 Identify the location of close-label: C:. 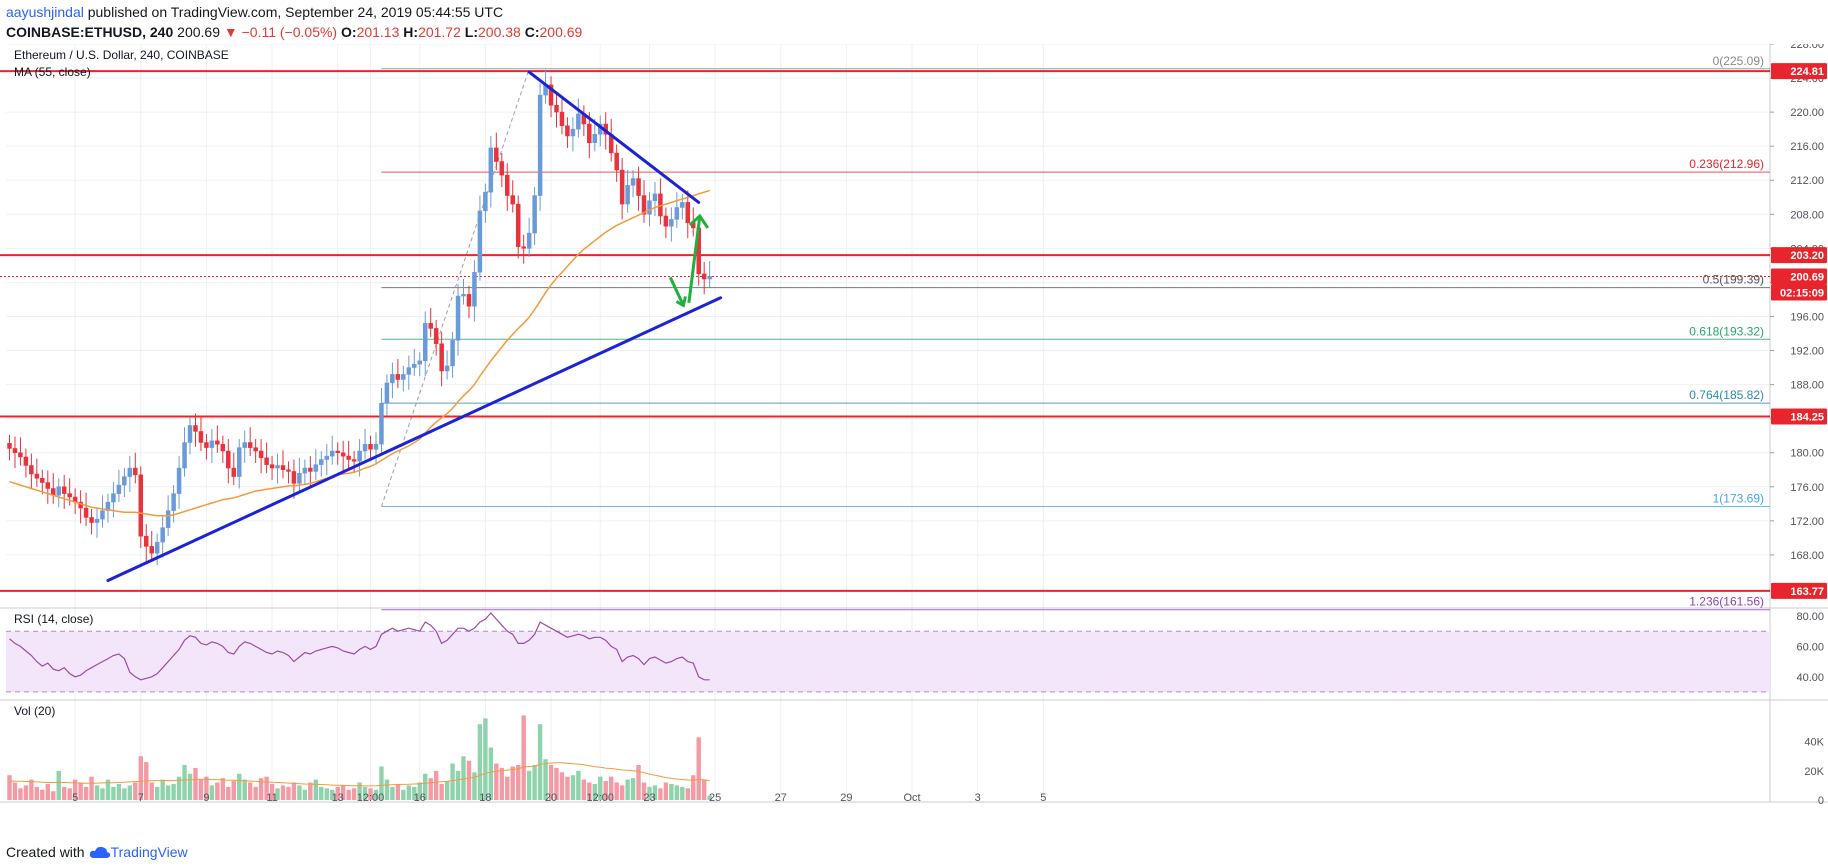
(532, 32).